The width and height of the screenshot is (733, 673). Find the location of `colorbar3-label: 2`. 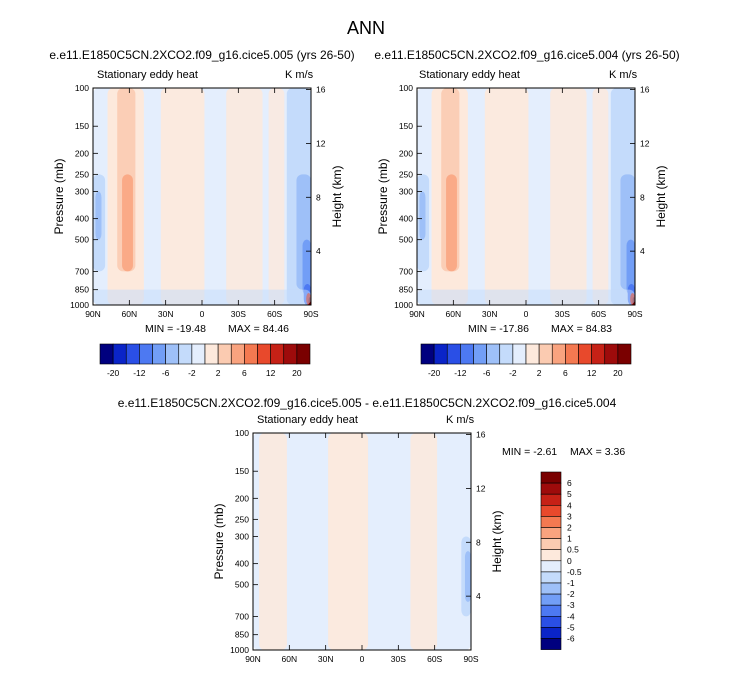

colorbar3-label: 2 is located at coordinates (569, 528).